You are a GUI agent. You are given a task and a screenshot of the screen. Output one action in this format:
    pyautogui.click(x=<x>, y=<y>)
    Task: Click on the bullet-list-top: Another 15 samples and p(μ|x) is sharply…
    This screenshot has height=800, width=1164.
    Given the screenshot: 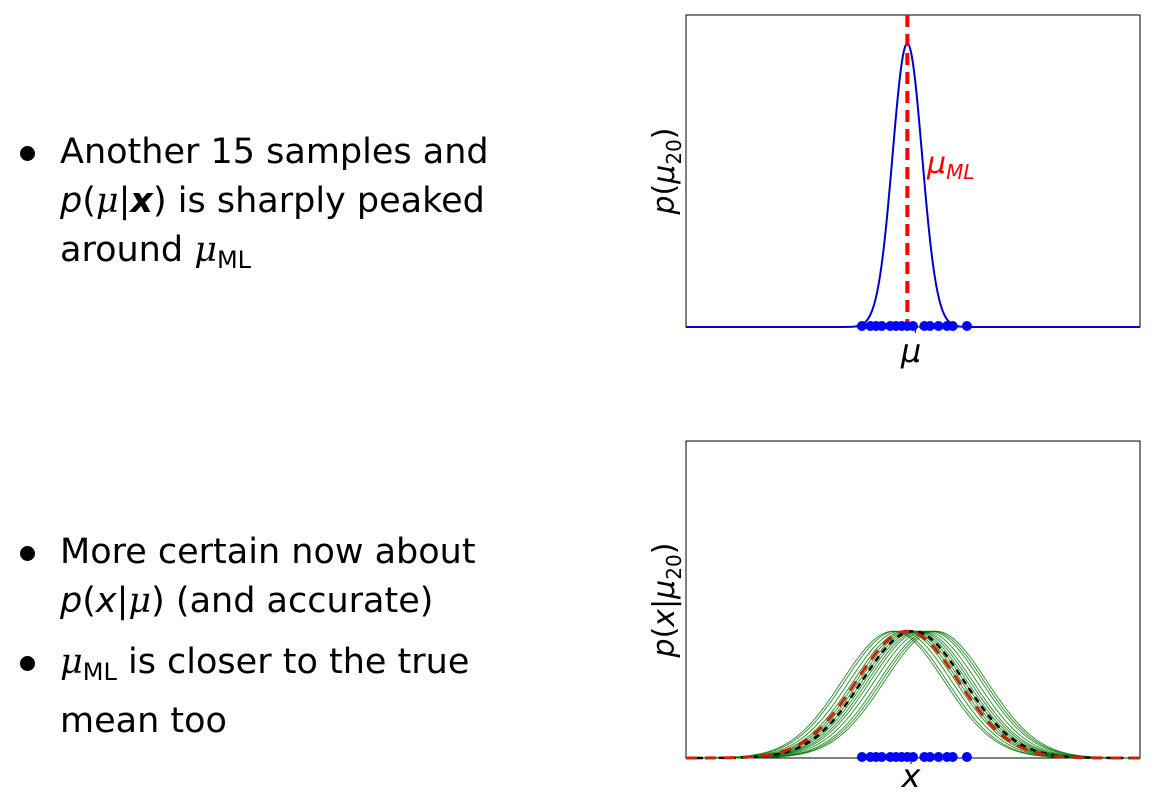 What is the action you would take?
    pyautogui.click(x=318, y=206)
    